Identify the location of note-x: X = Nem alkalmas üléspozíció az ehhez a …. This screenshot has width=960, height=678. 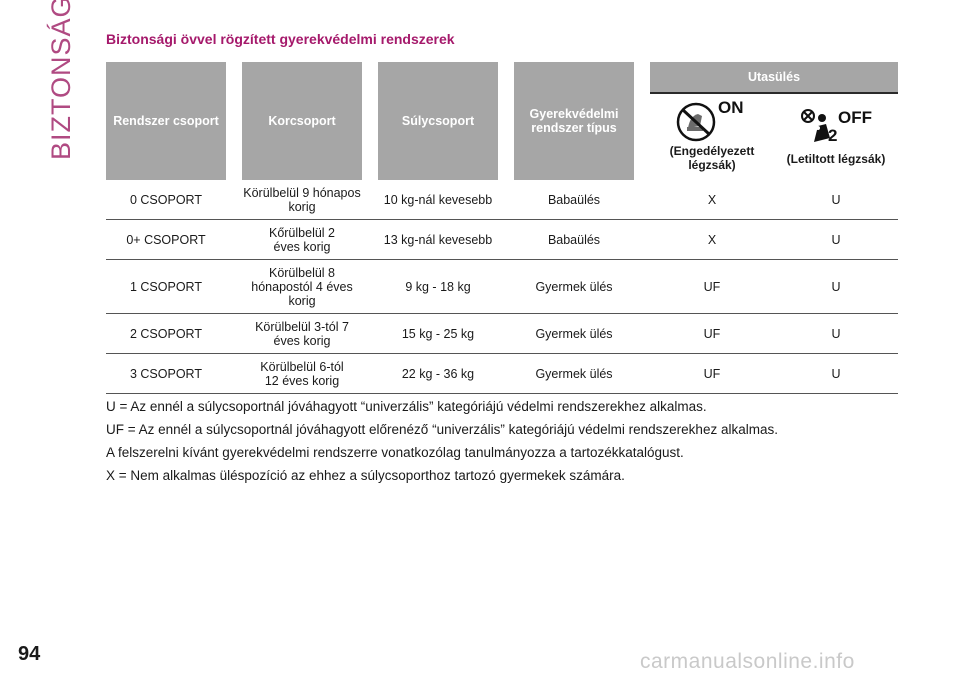
(365, 475).